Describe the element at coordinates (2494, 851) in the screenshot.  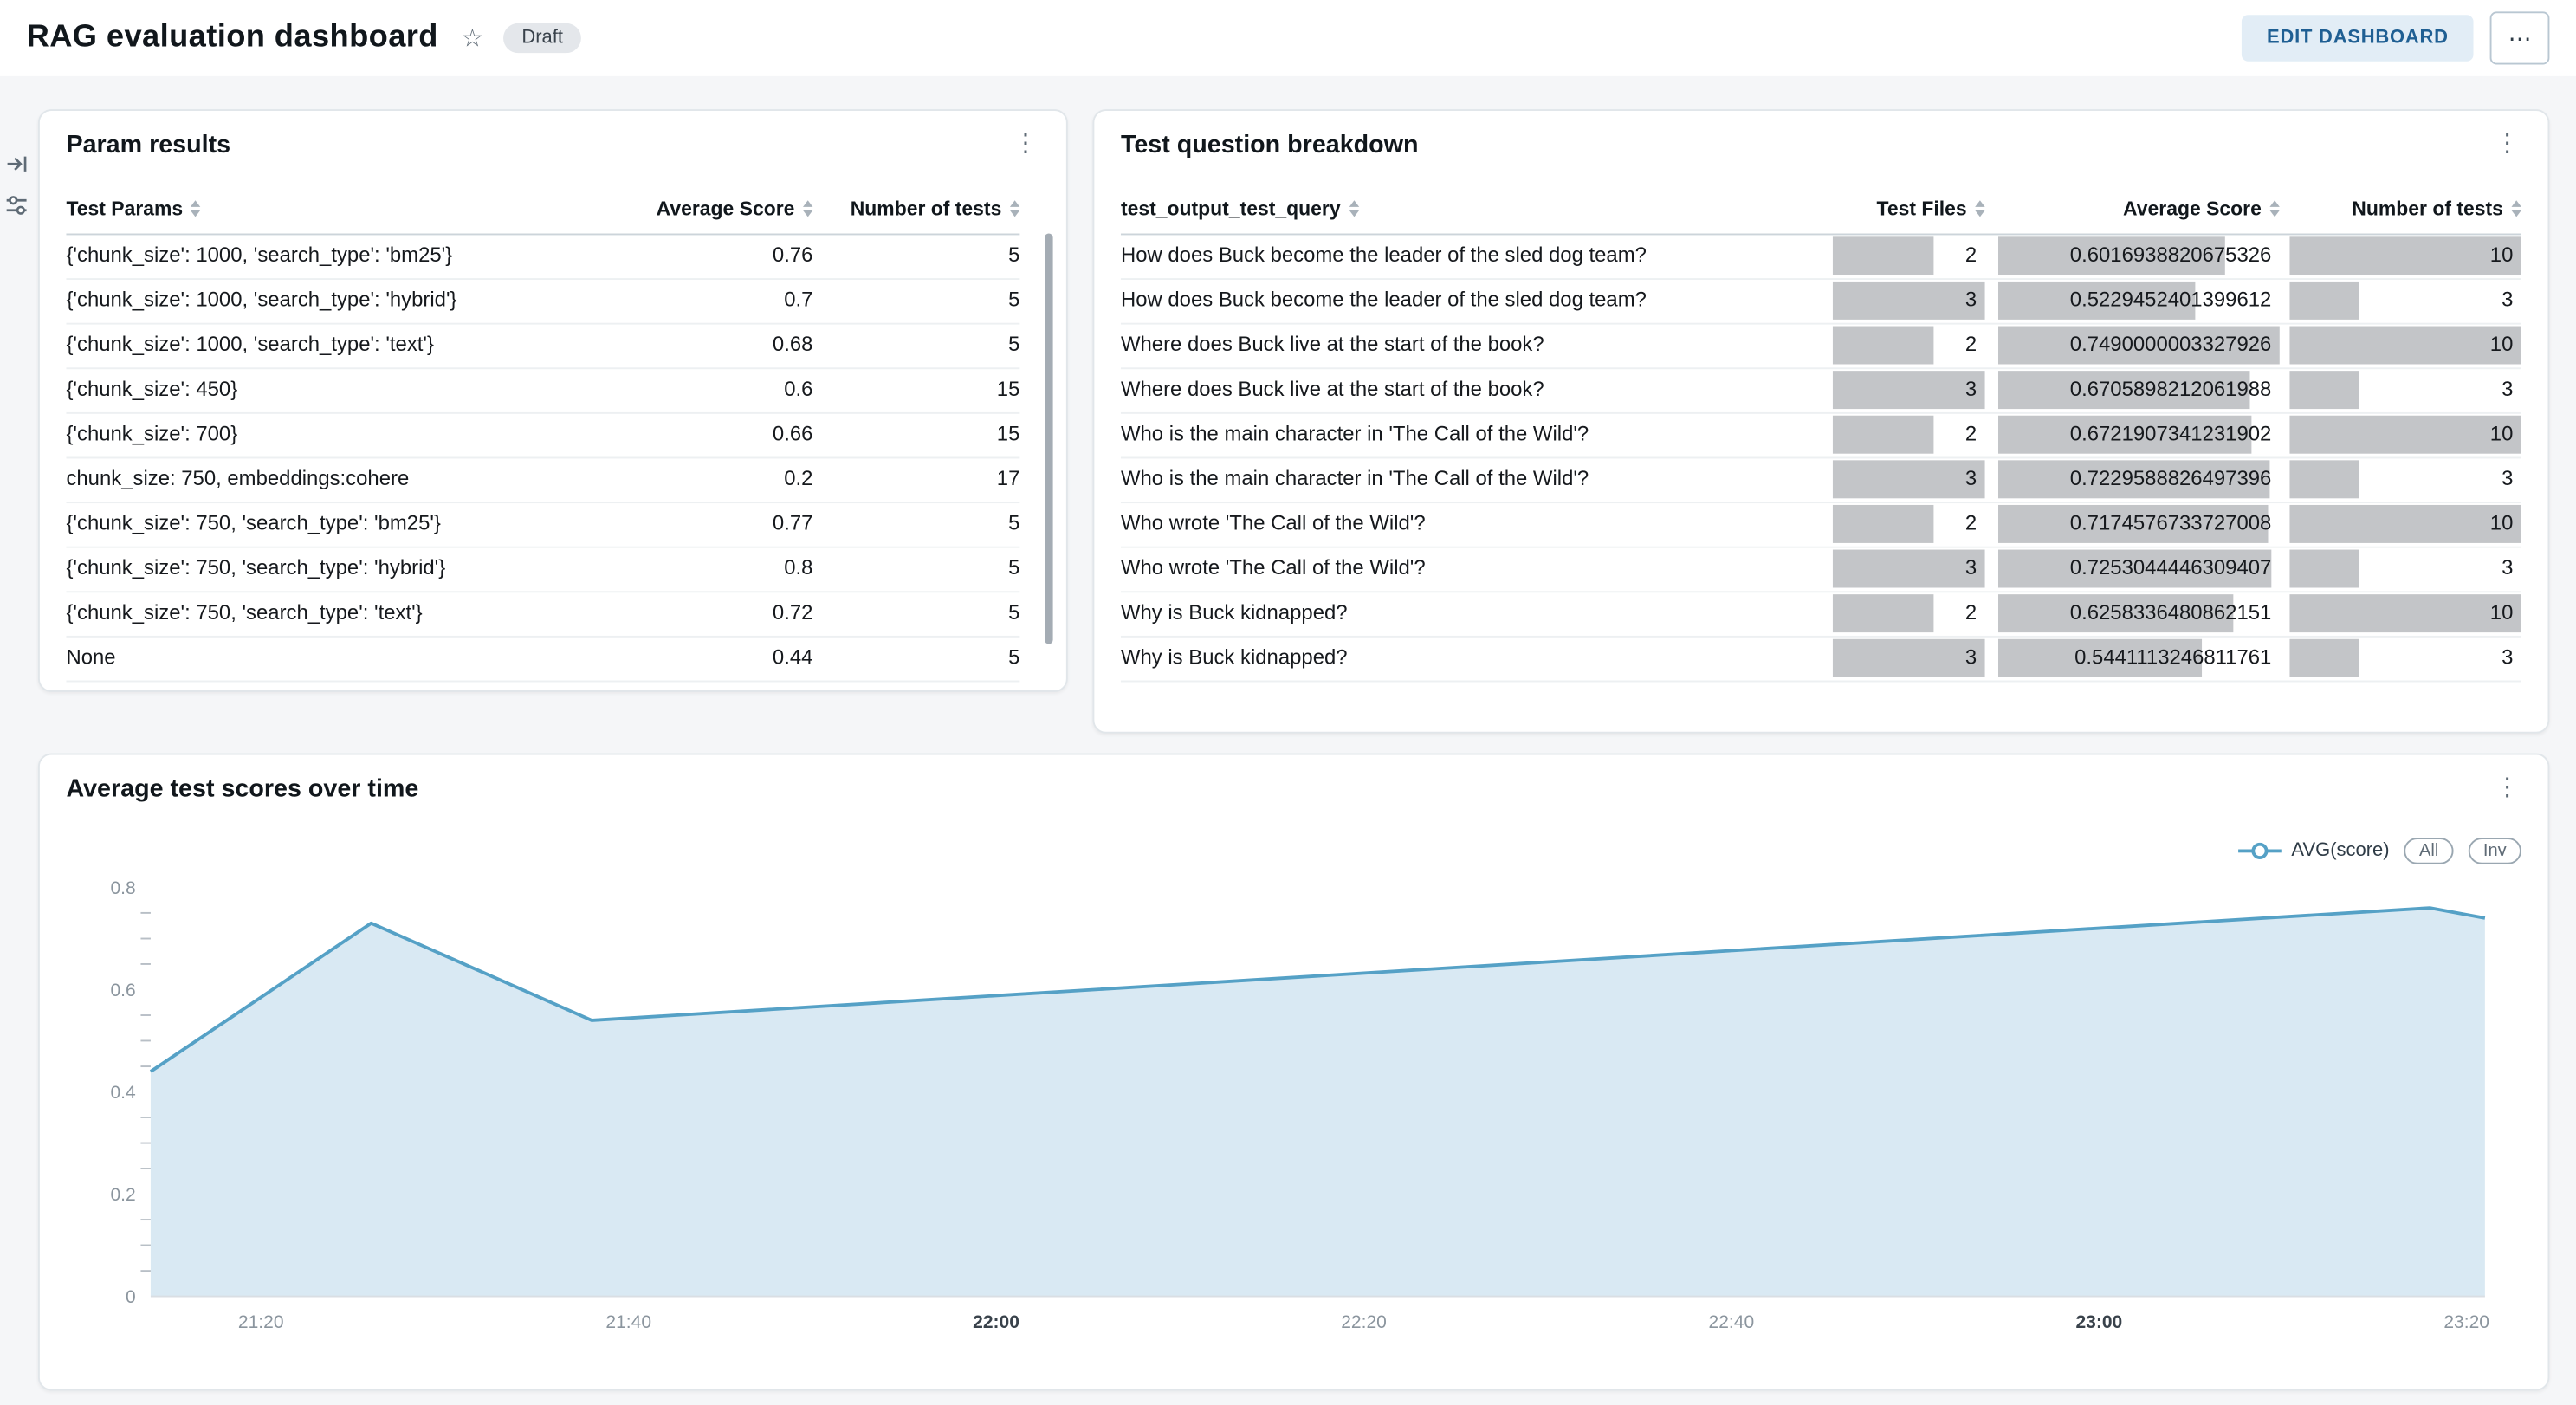
I see `legend-inv-button: Inv` at that location.